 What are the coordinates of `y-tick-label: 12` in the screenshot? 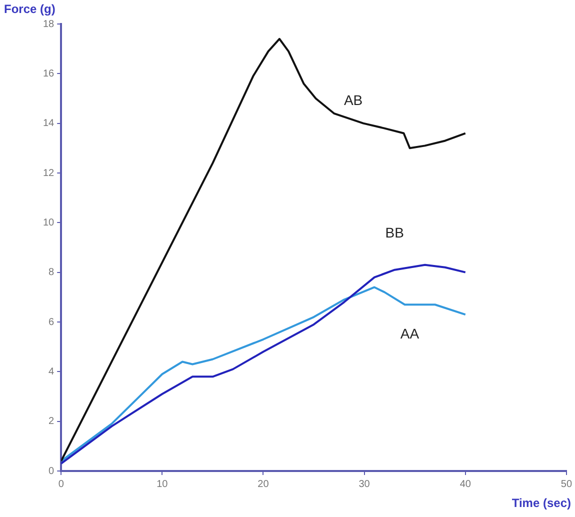 It's located at (49, 173).